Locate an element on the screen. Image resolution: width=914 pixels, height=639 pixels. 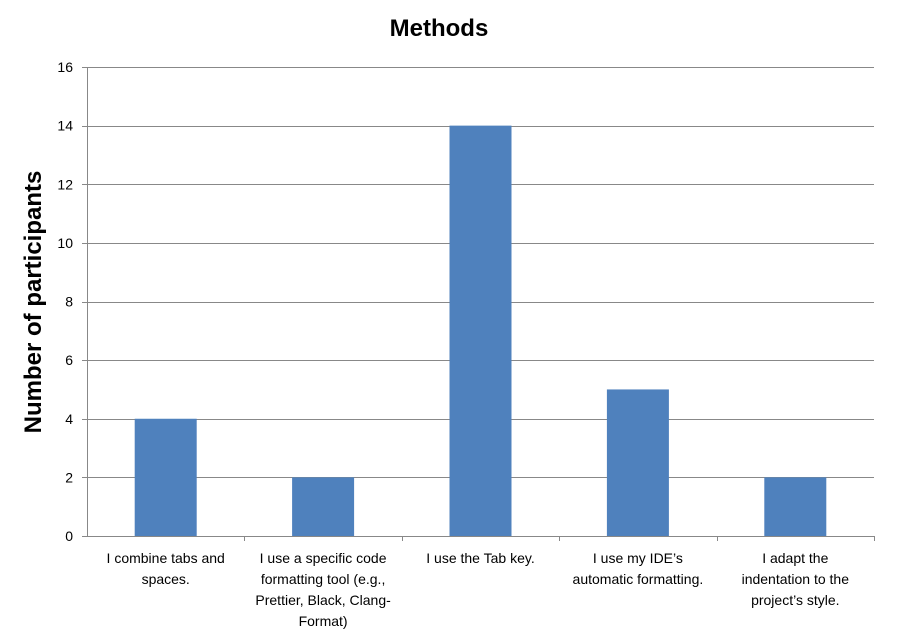
y-tick-label: 0 is located at coordinates (69, 536).